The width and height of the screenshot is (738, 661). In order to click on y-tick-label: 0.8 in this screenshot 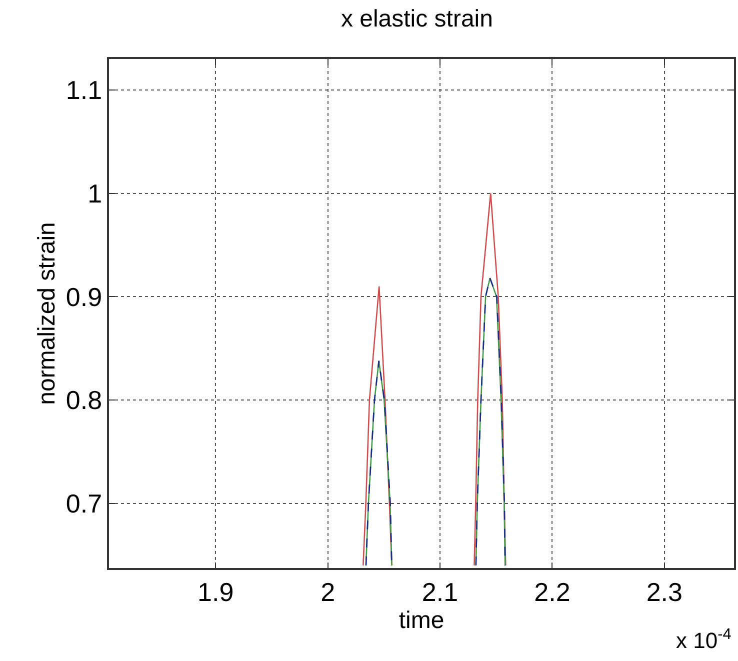, I will do `click(84, 400)`.